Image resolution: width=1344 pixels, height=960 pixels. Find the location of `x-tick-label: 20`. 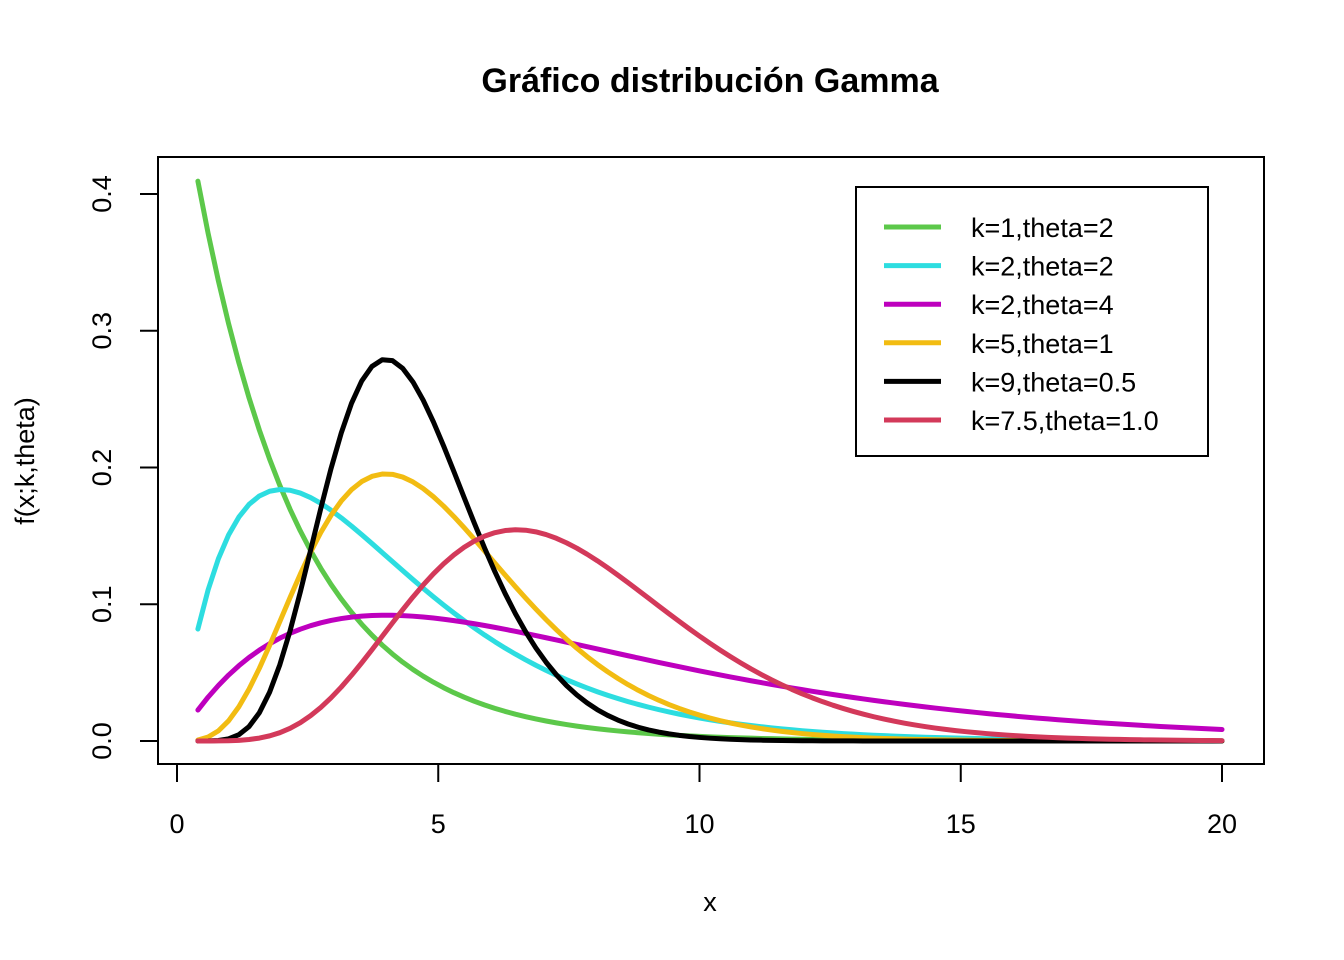

x-tick-label: 20 is located at coordinates (1222, 824).